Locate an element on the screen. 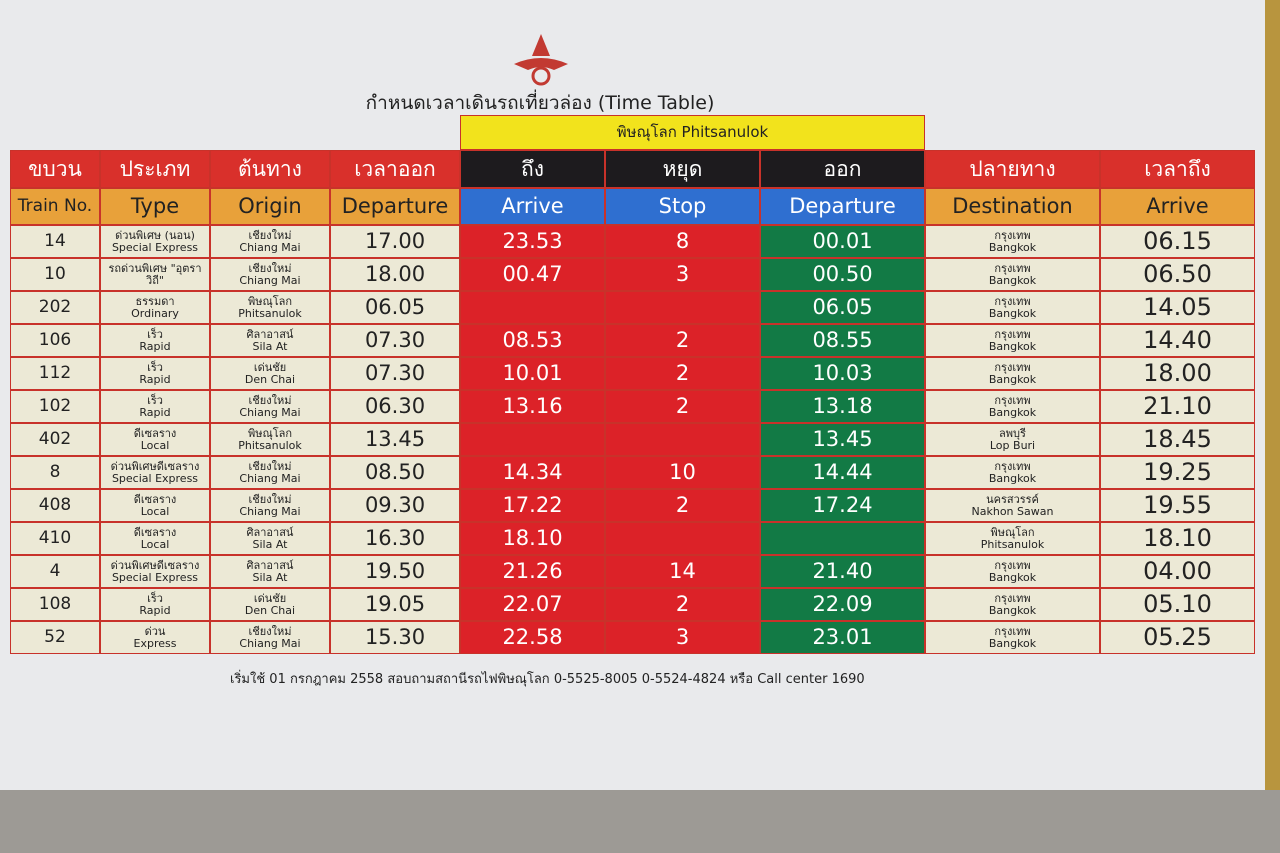  table-cell: 108 is located at coordinates (55, 604).